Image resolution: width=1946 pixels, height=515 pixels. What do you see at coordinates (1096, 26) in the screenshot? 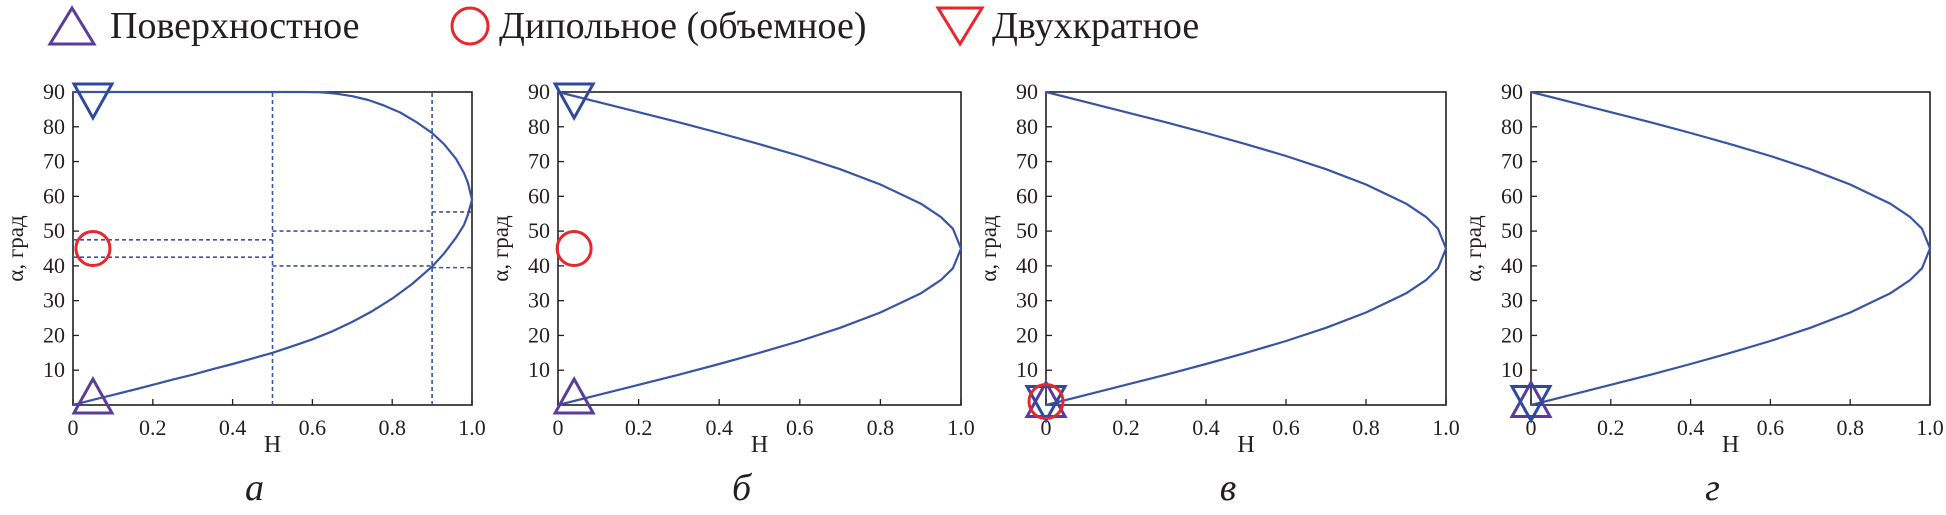
I see `legend-label-double: Двухкратное` at bounding box center [1096, 26].